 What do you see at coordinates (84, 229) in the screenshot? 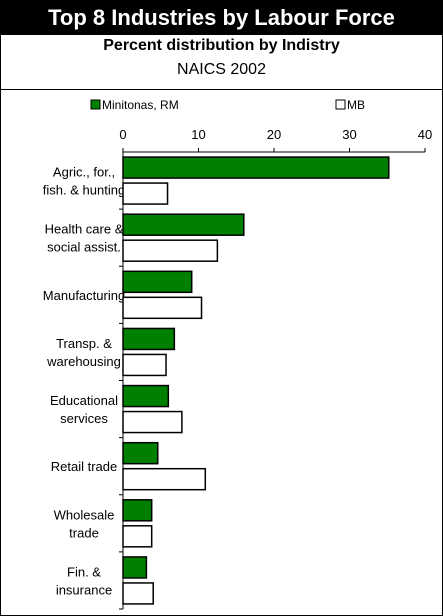
I see `category-label: Health care &` at bounding box center [84, 229].